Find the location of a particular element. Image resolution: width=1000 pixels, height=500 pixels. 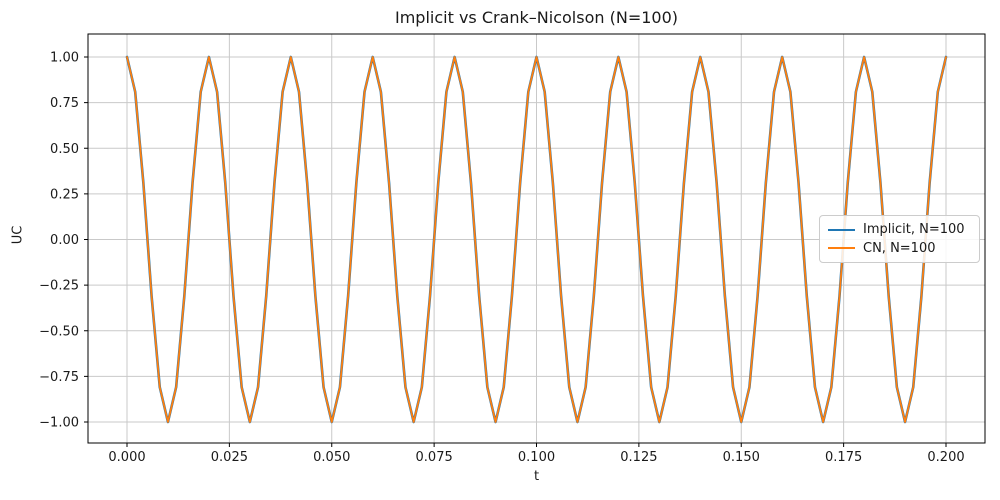

x-tick-label: 0.025 is located at coordinates (229, 457).